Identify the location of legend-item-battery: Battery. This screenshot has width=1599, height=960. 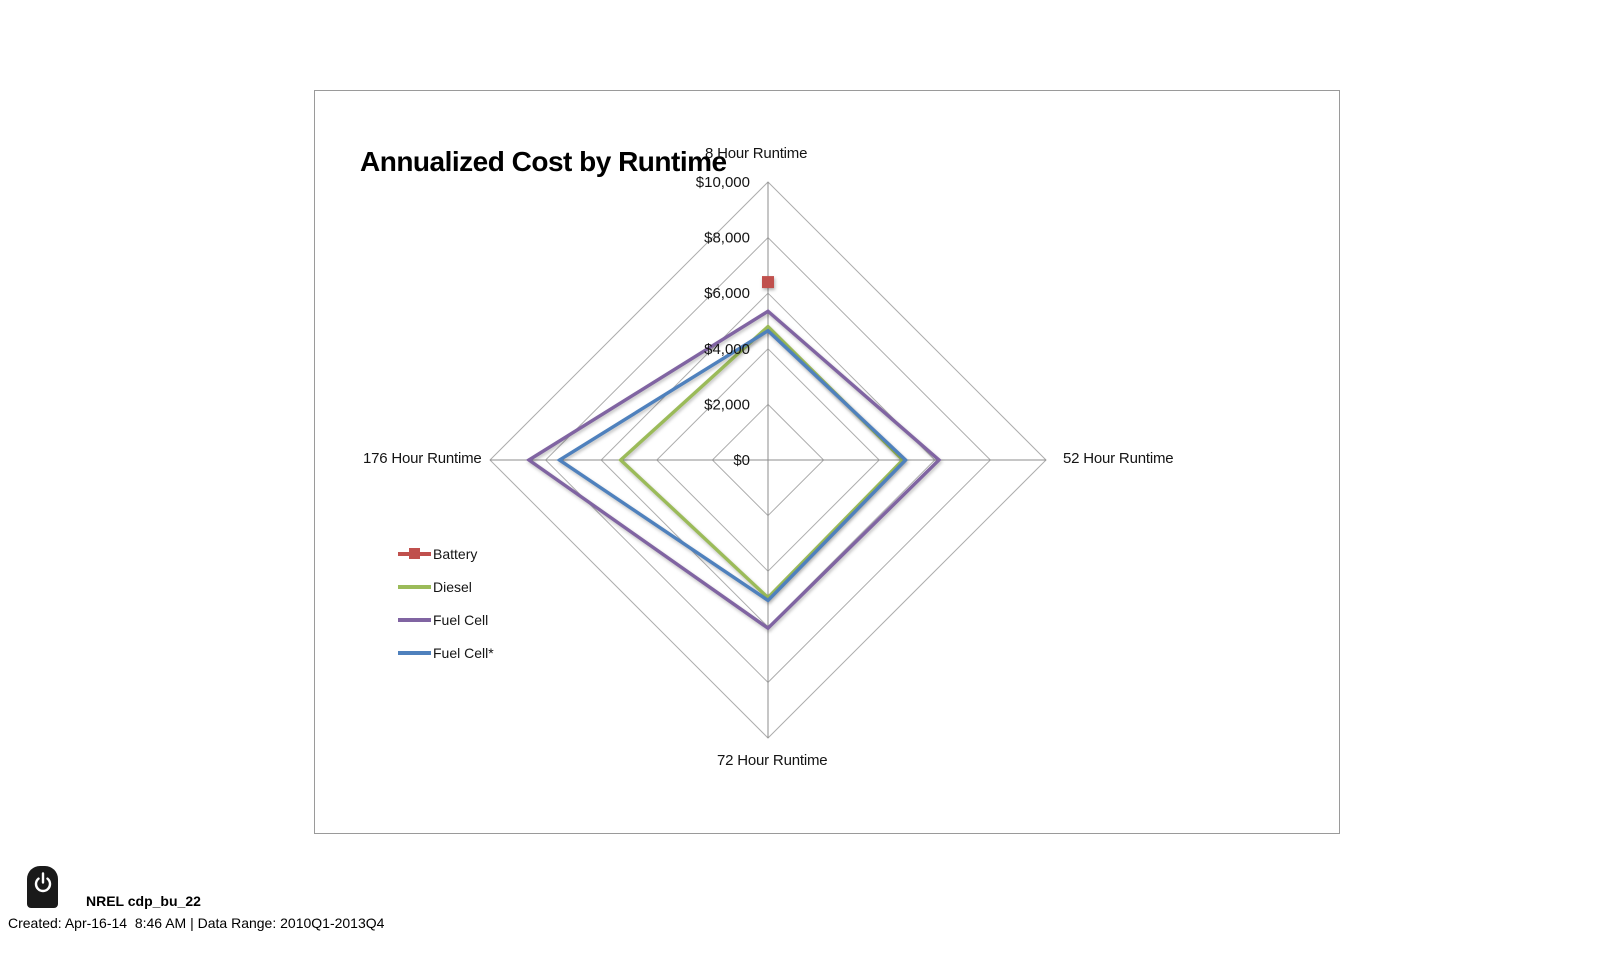
(446, 553).